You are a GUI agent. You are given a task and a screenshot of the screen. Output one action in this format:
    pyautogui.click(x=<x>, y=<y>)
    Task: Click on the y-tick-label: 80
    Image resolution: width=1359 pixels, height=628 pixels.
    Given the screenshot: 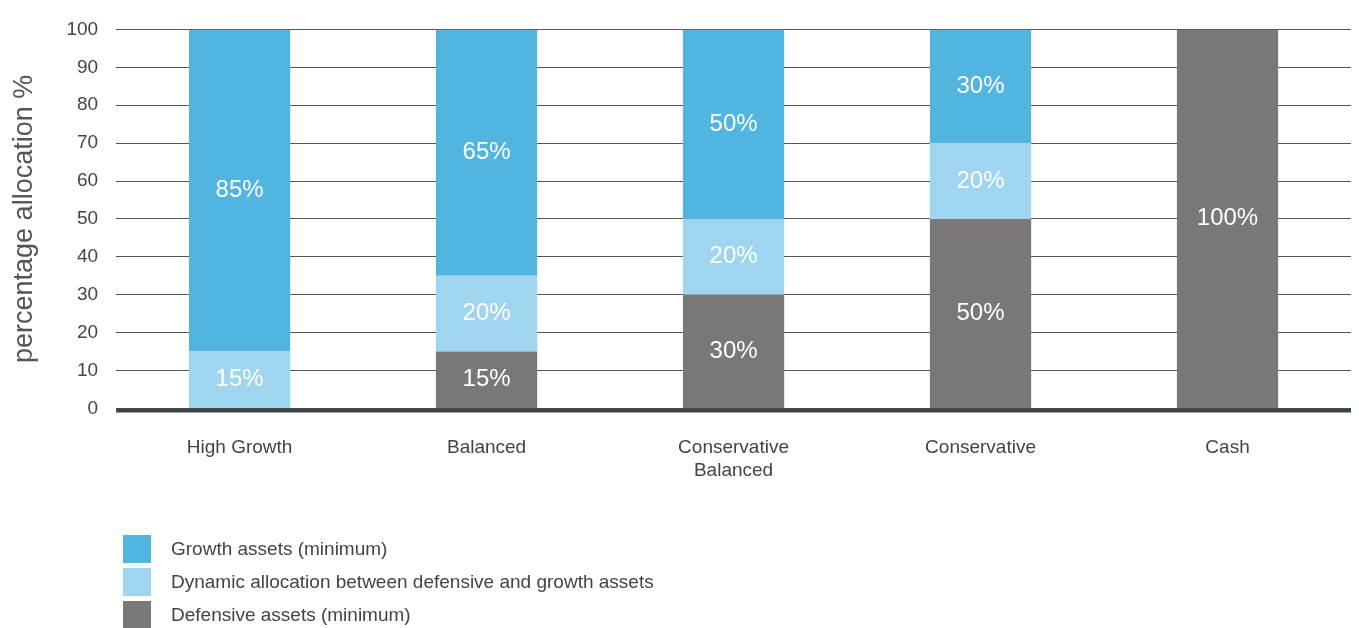 What is the action you would take?
    pyautogui.click(x=87, y=104)
    